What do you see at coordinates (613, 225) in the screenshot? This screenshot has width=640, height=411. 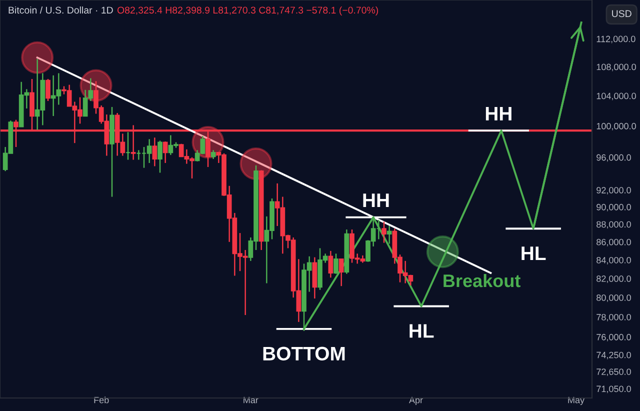 I see `y-tick-label: 88,000.0` at bounding box center [613, 225].